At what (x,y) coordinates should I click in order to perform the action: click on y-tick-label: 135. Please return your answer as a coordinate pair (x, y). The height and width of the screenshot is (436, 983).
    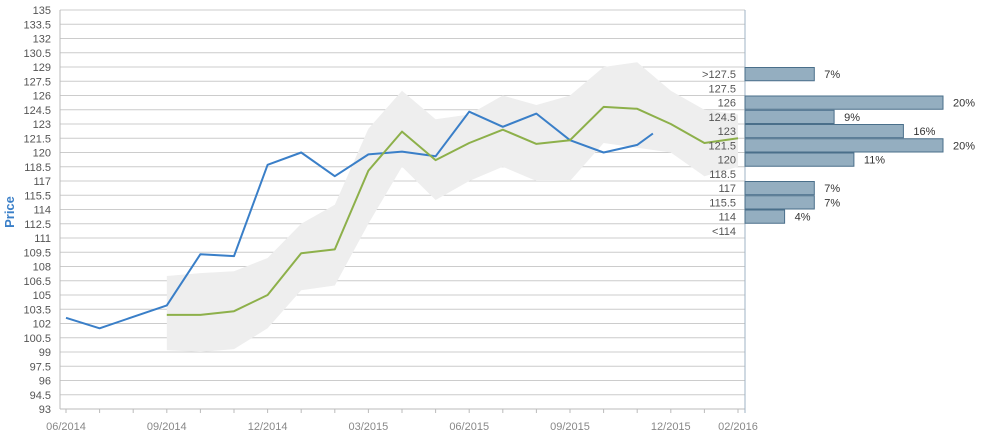
    Looking at the image, I should click on (42, 11).